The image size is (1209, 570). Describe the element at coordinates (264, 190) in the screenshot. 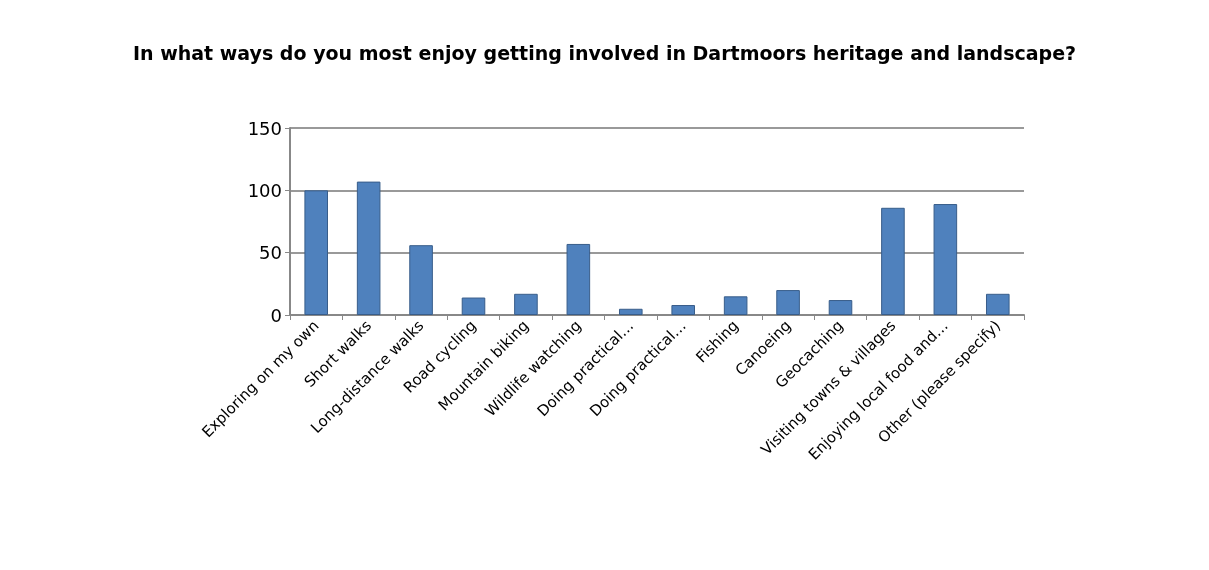

I see `y-tick-label: 100` at that location.